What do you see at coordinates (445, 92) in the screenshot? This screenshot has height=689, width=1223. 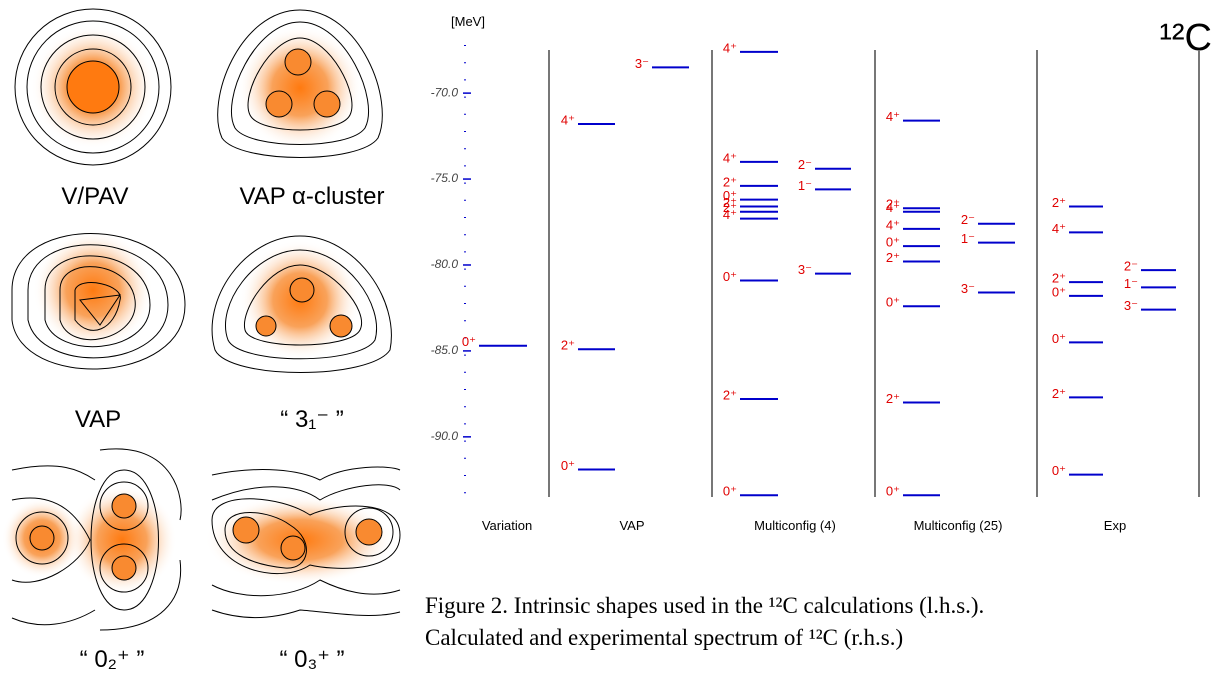 I see `y-tick-label: -70.0` at bounding box center [445, 92].